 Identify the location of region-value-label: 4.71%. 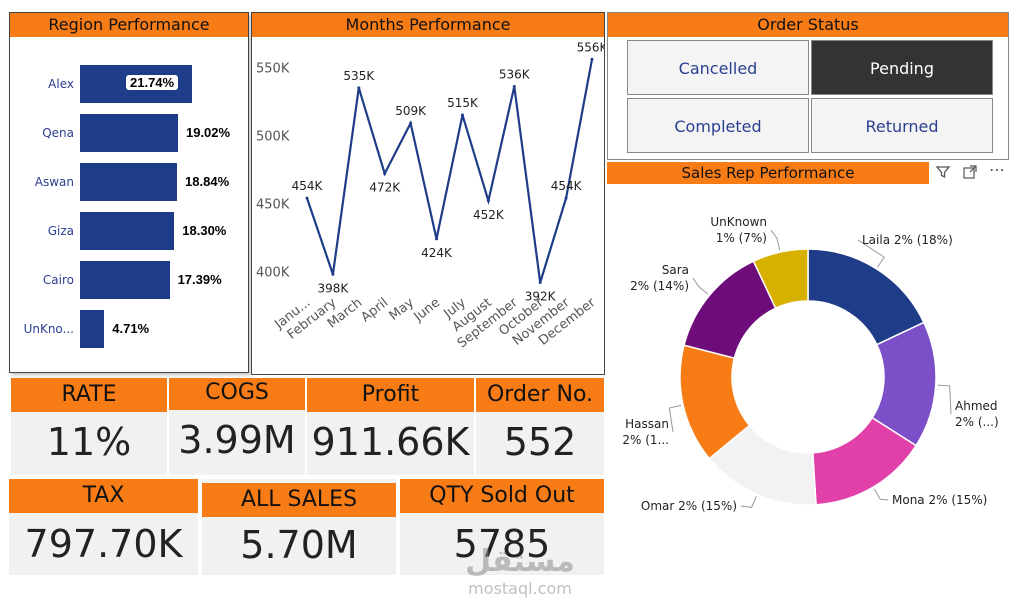
(131, 328).